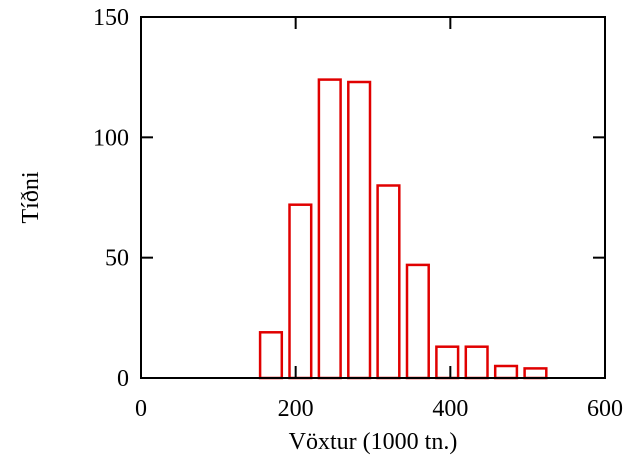 The width and height of the screenshot is (637, 462). Describe the element at coordinates (123, 379) in the screenshot. I see `y-tick-label-0: 0` at that location.